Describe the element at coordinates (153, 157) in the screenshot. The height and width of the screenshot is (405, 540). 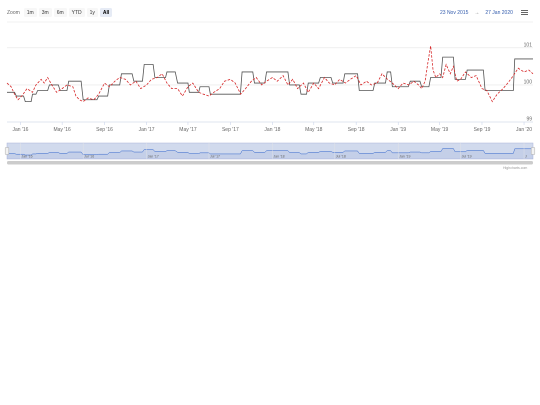
I see `navigator-tick-label: Jan '17` at that location.